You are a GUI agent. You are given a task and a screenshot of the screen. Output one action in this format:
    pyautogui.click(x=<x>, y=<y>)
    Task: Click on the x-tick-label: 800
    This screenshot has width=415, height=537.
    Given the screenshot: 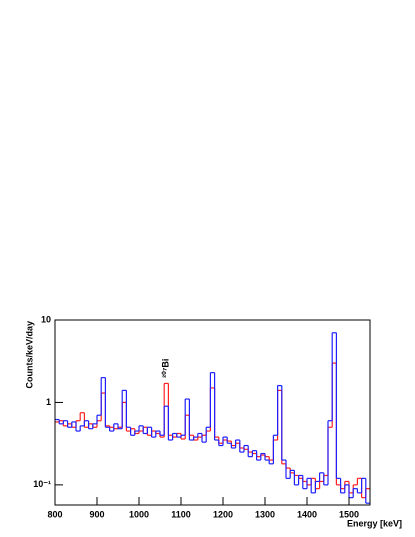 What is the action you would take?
    pyautogui.click(x=54, y=514)
    